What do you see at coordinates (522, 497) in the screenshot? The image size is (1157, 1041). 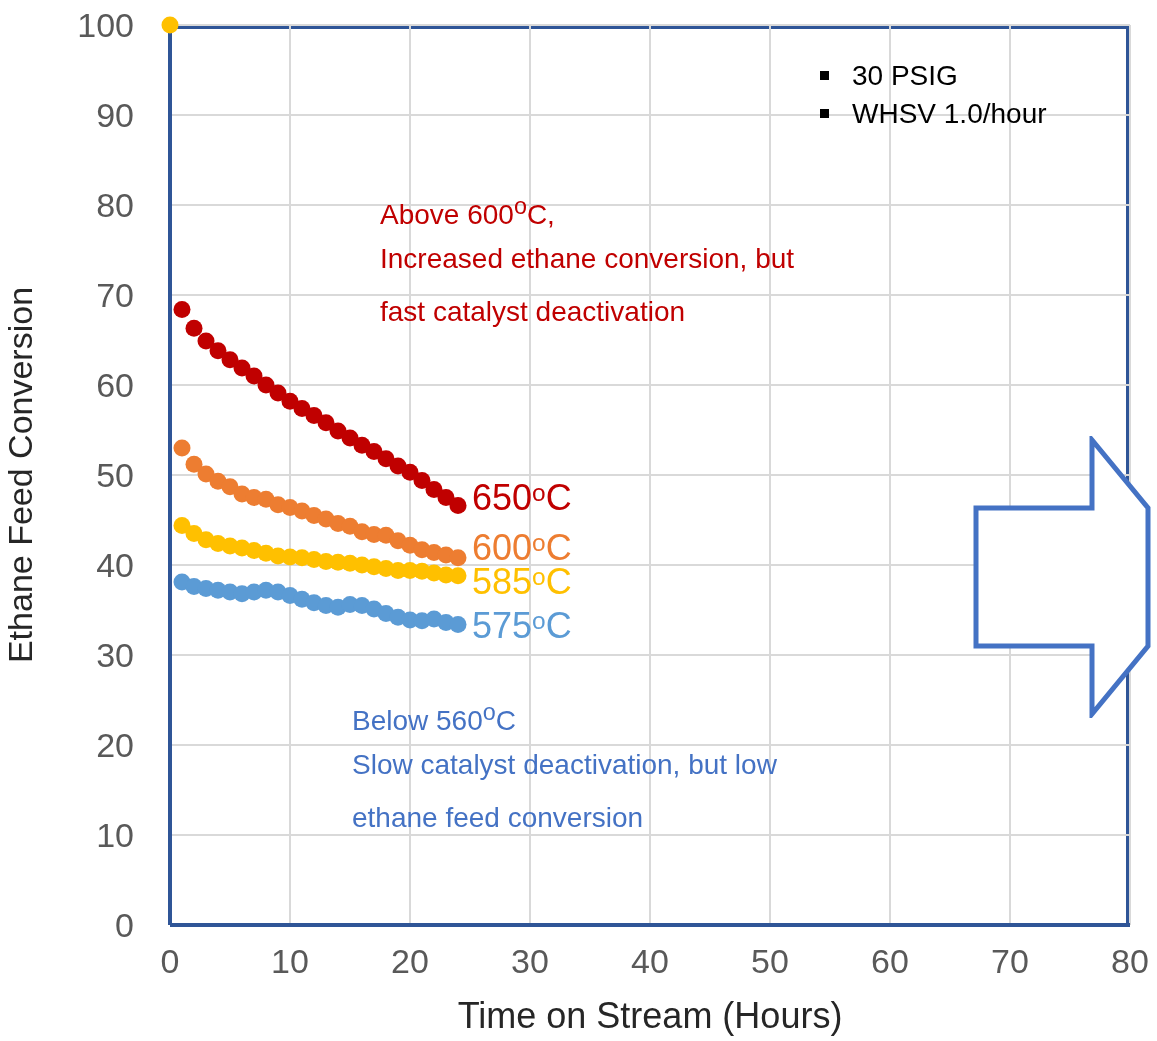 I see `series-label: 650ᵒC` at bounding box center [522, 497].